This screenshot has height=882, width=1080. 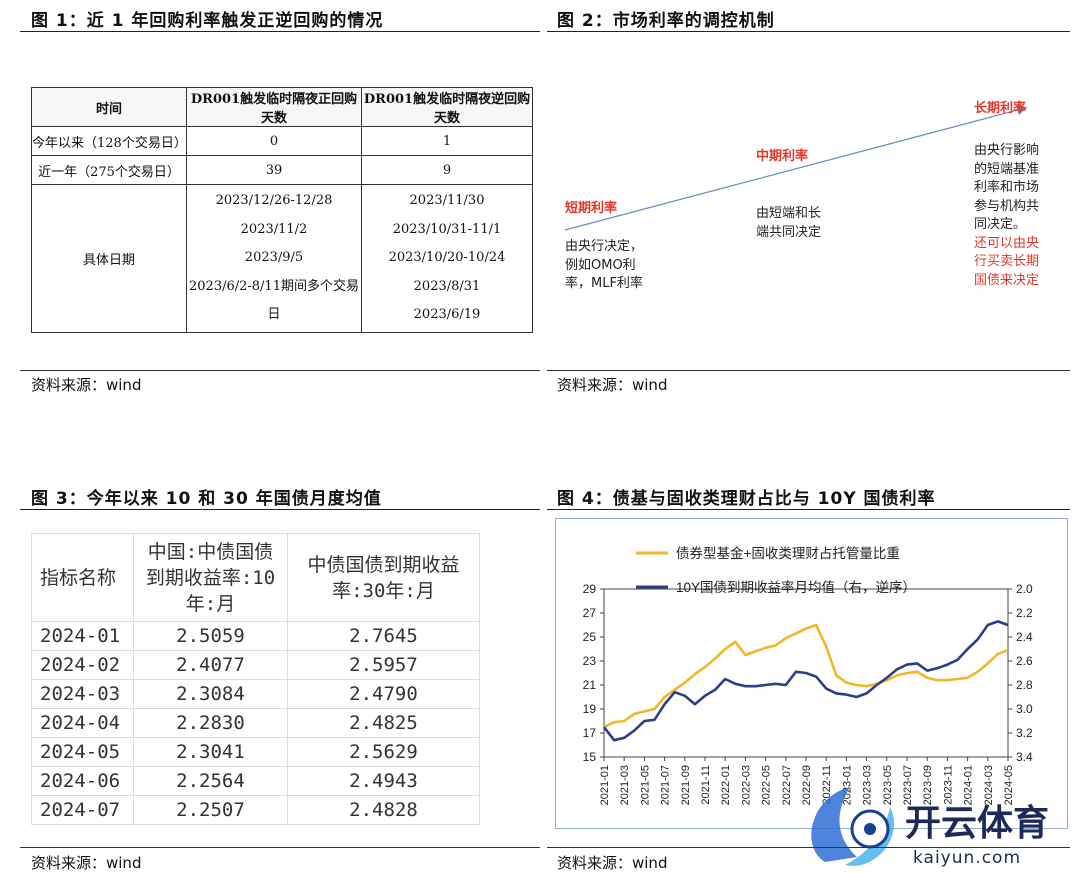 I want to click on y-right-tick-label: 3.2, so click(x=1024, y=733).